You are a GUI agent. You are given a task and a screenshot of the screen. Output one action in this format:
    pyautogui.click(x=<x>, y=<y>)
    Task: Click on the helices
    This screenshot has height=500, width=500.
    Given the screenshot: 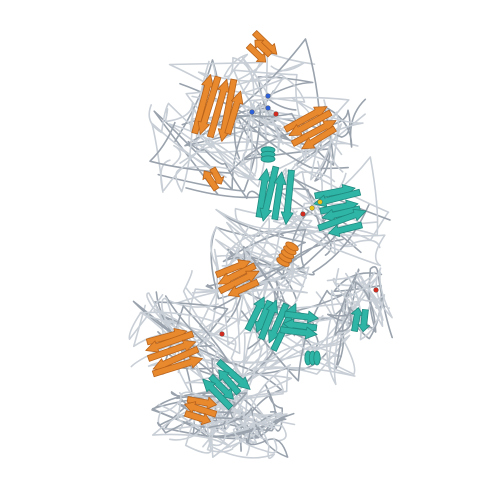 What is the action you would take?
    pyautogui.click(x=290, y=256)
    